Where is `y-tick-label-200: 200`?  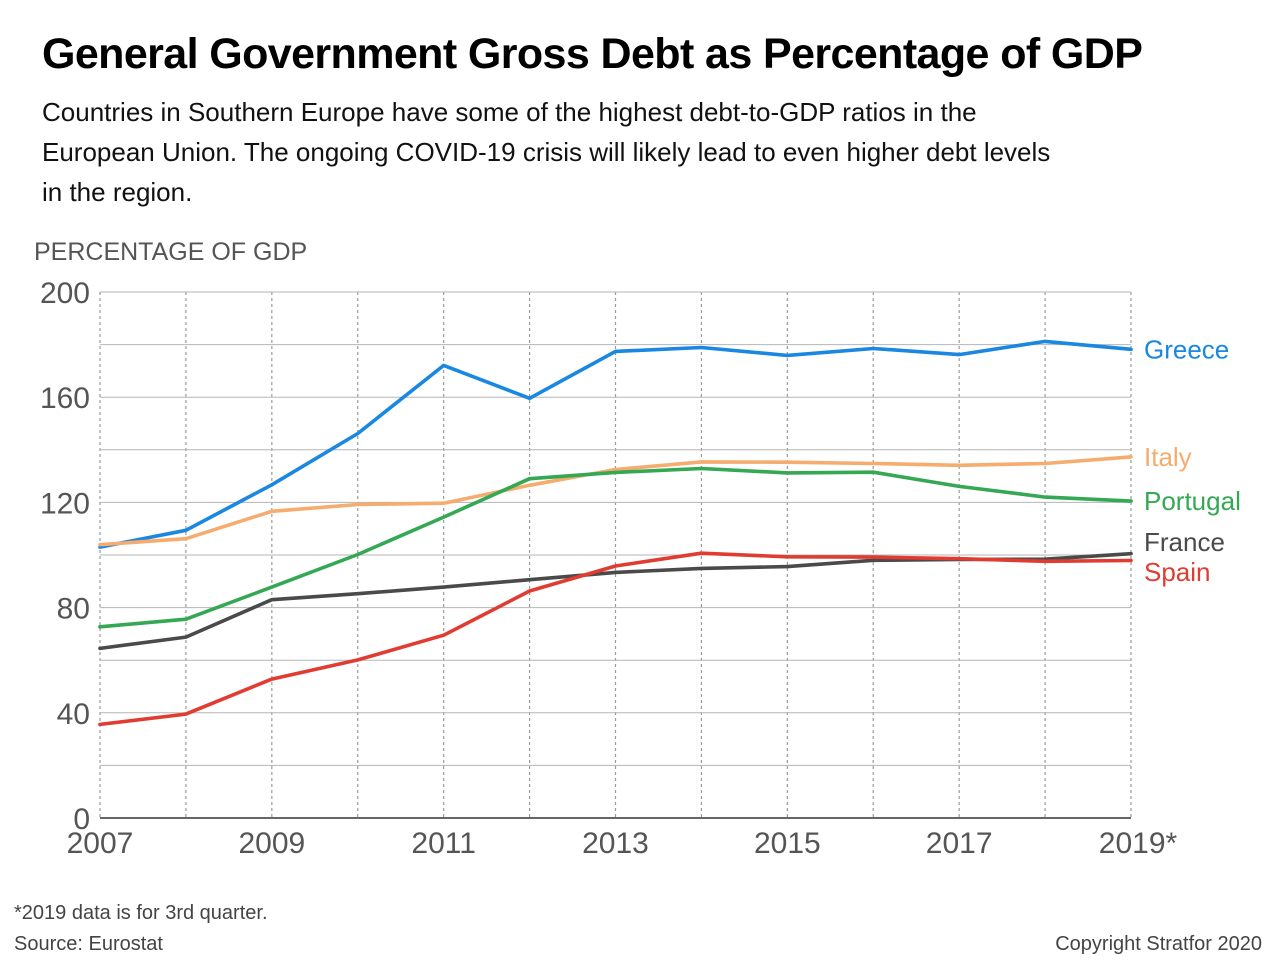 y-tick-label-200: 200 is located at coordinates (65, 293).